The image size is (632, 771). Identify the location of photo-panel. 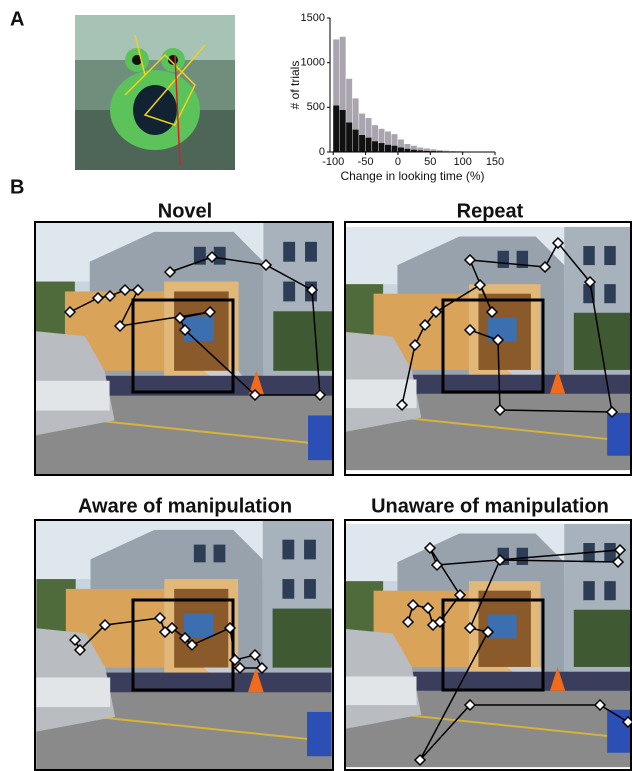
(488, 645).